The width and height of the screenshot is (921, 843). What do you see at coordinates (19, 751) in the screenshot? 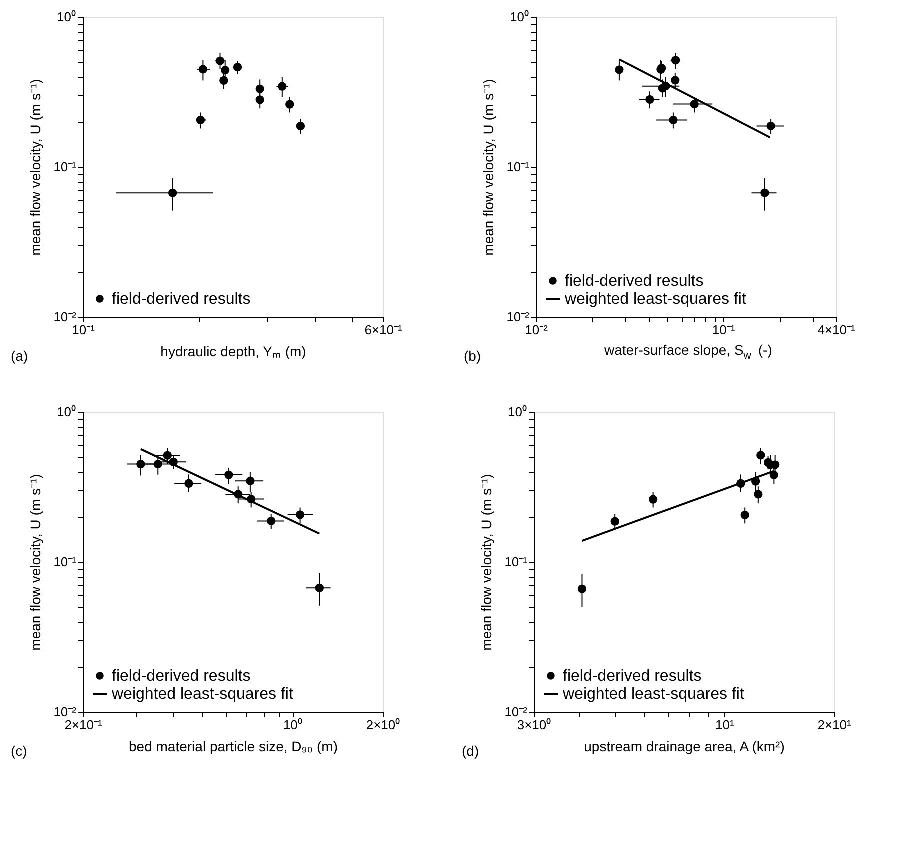
I see `text: (c)` at bounding box center [19, 751].